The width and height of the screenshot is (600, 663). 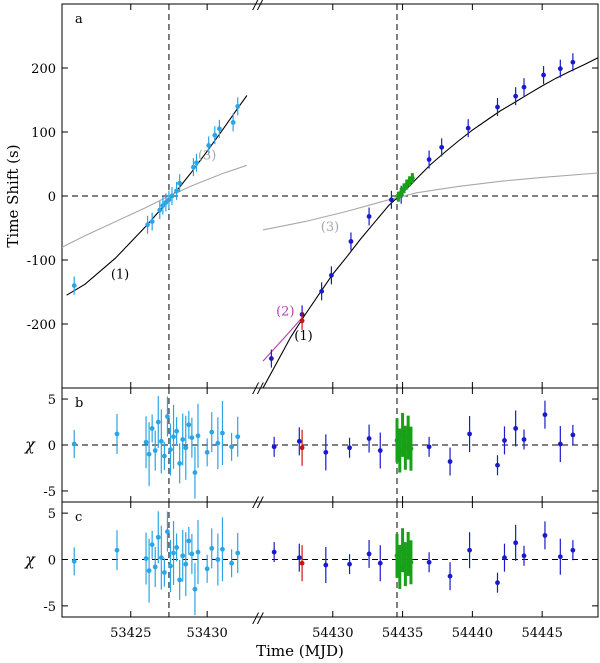 What do you see at coordinates (402, 633) in the screenshot?
I see `x-tick-label: 54435` at bounding box center [402, 633].